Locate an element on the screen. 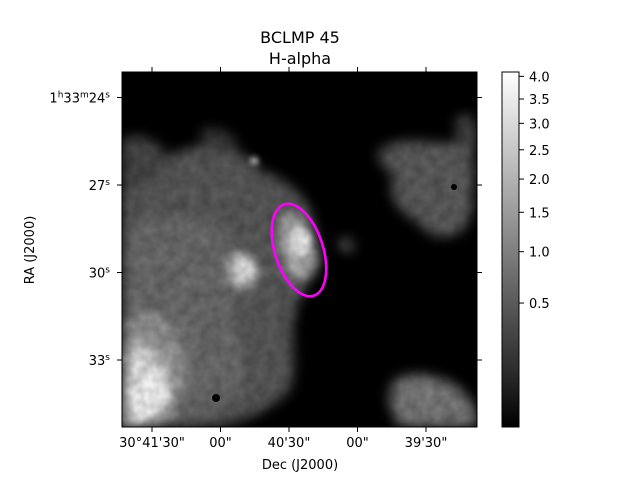 This screenshot has height=480, width=640. y-axis-label: RA (J2000) is located at coordinates (30, 250).